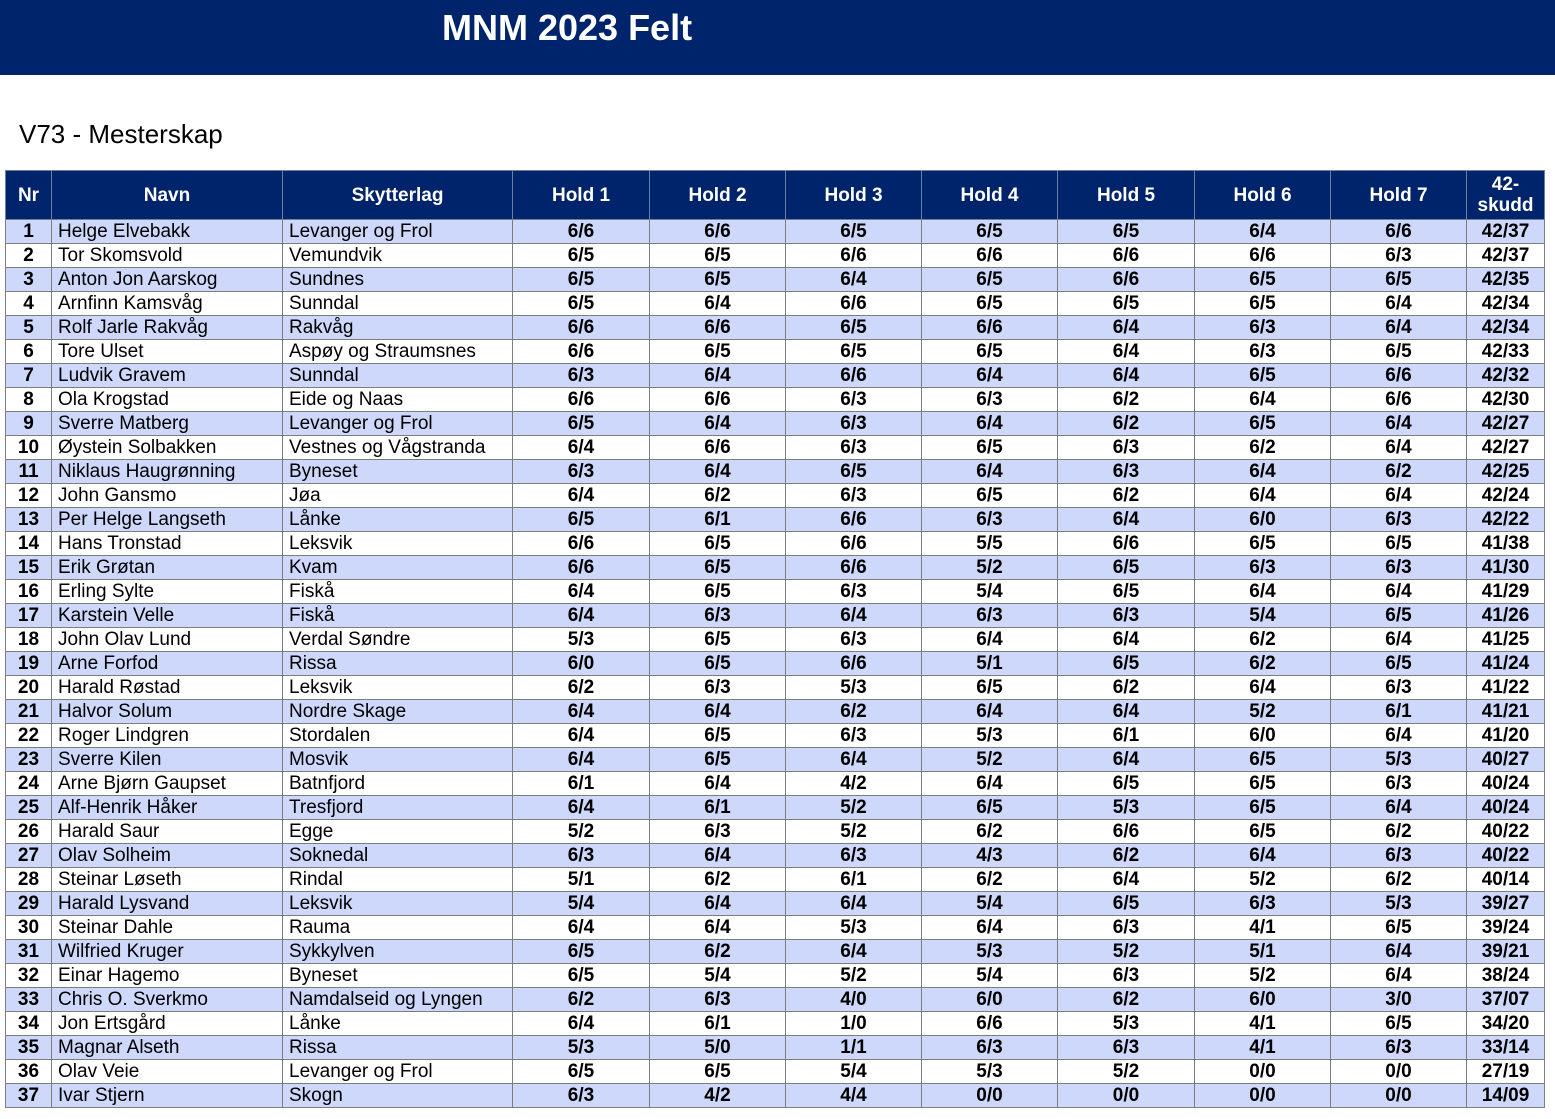  I want to click on rank-cell: 21, so click(28, 711).